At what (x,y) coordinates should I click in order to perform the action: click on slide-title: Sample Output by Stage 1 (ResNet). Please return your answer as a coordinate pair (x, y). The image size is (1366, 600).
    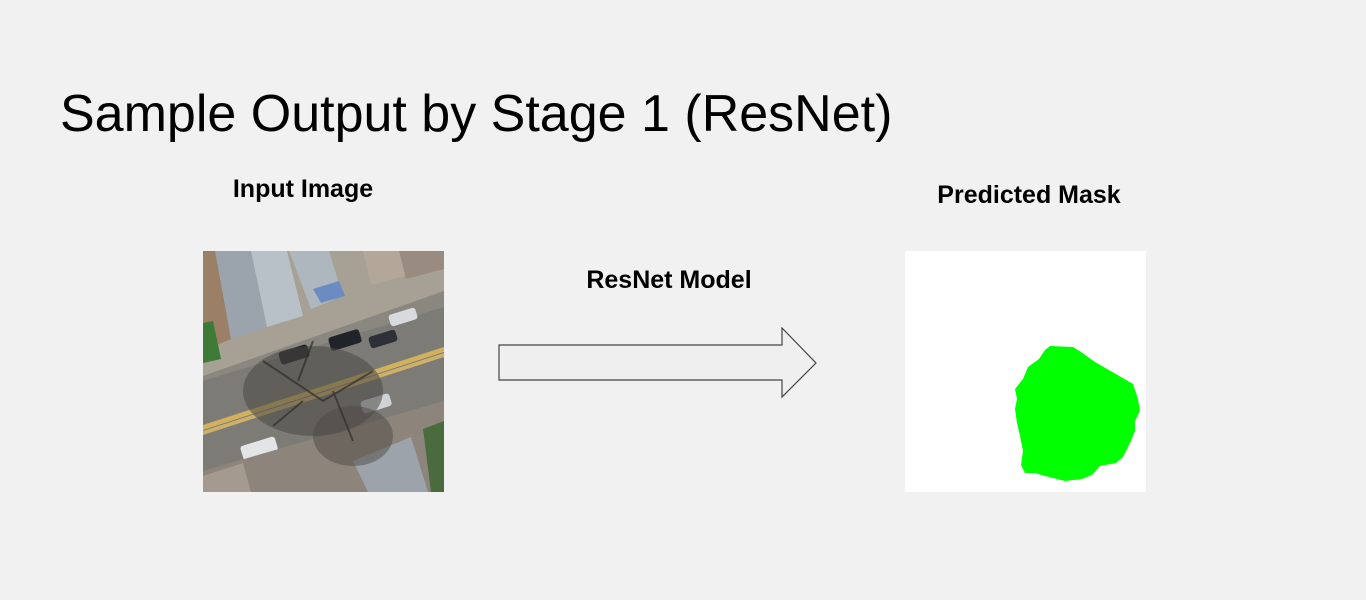
    Looking at the image, I should click on (476, 114).